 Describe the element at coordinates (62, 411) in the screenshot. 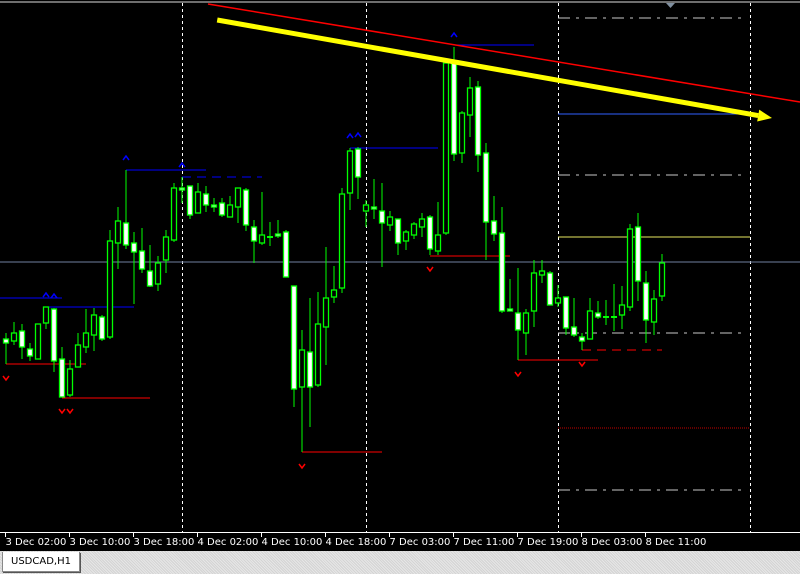

I see `fractal-down-arrow-icon` at that location.